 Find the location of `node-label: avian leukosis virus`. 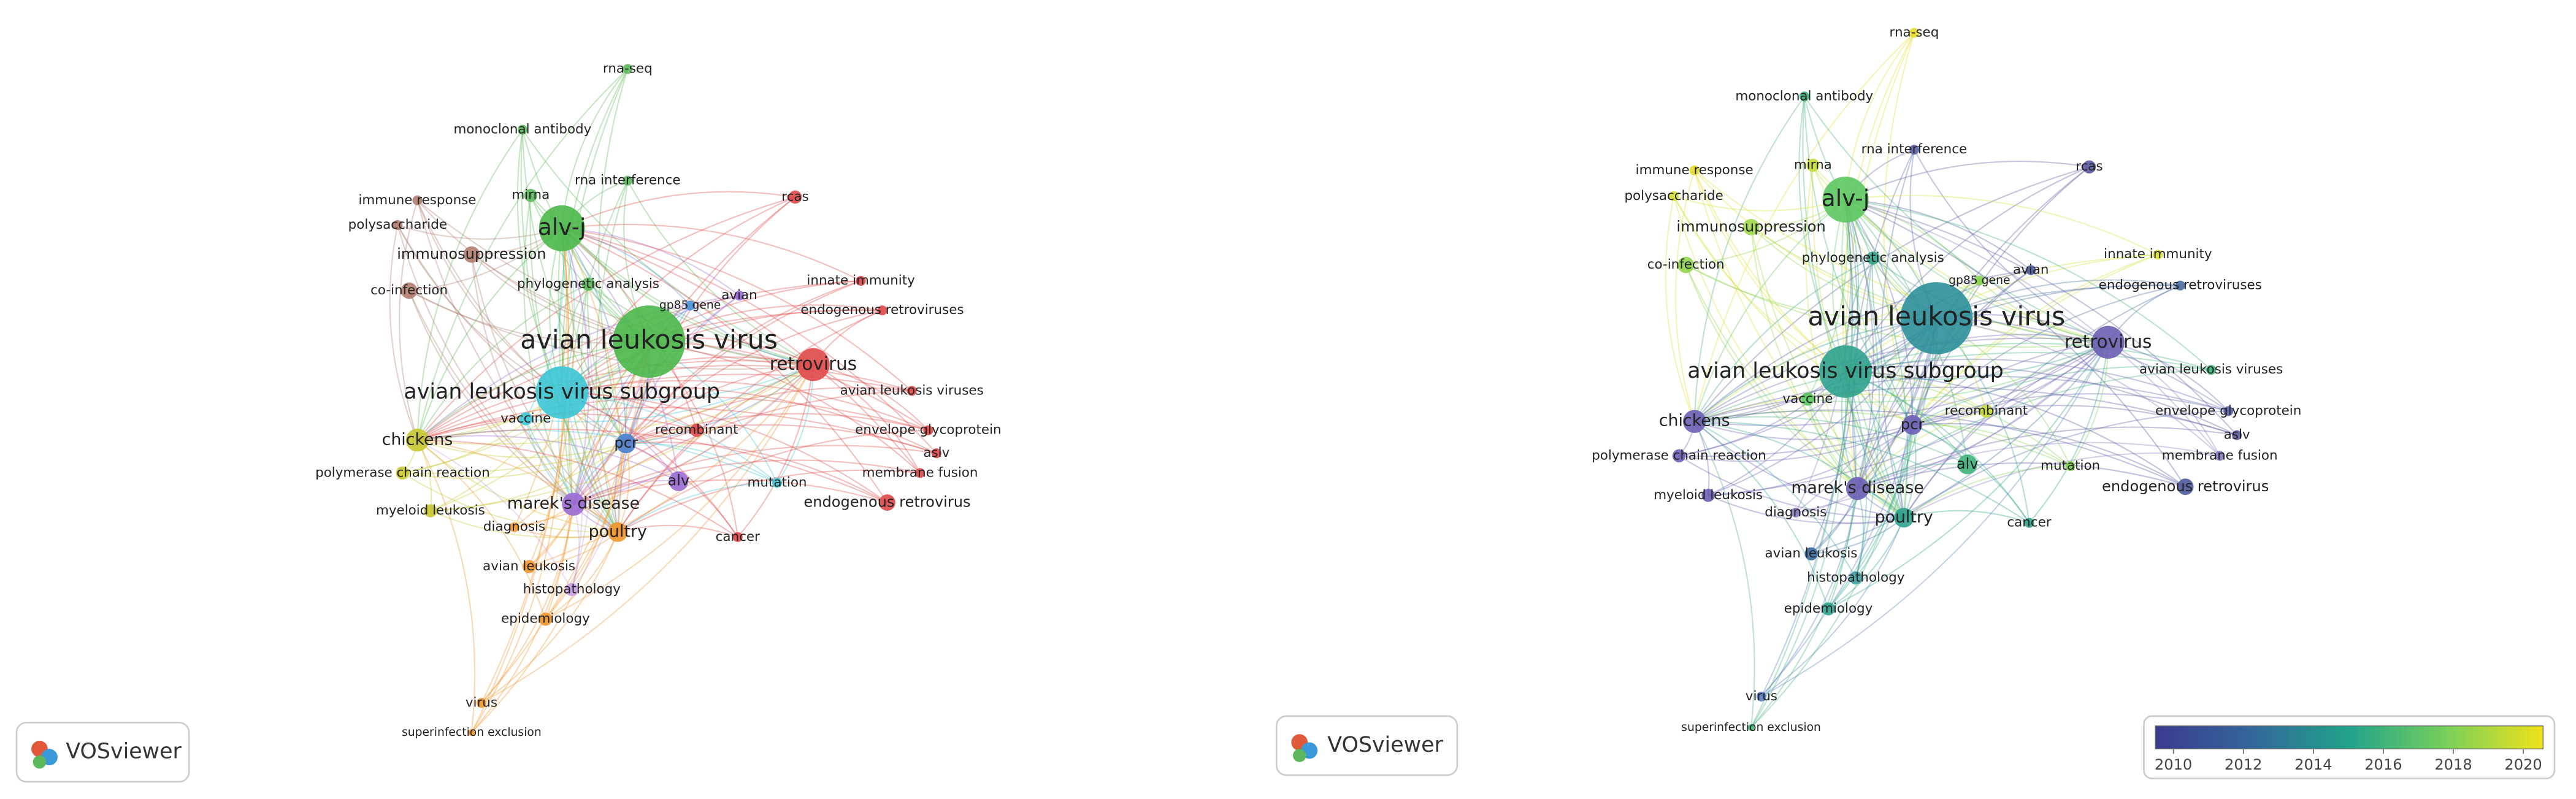

node-label: avian leukosis virus is located at coordinates (649, 340).